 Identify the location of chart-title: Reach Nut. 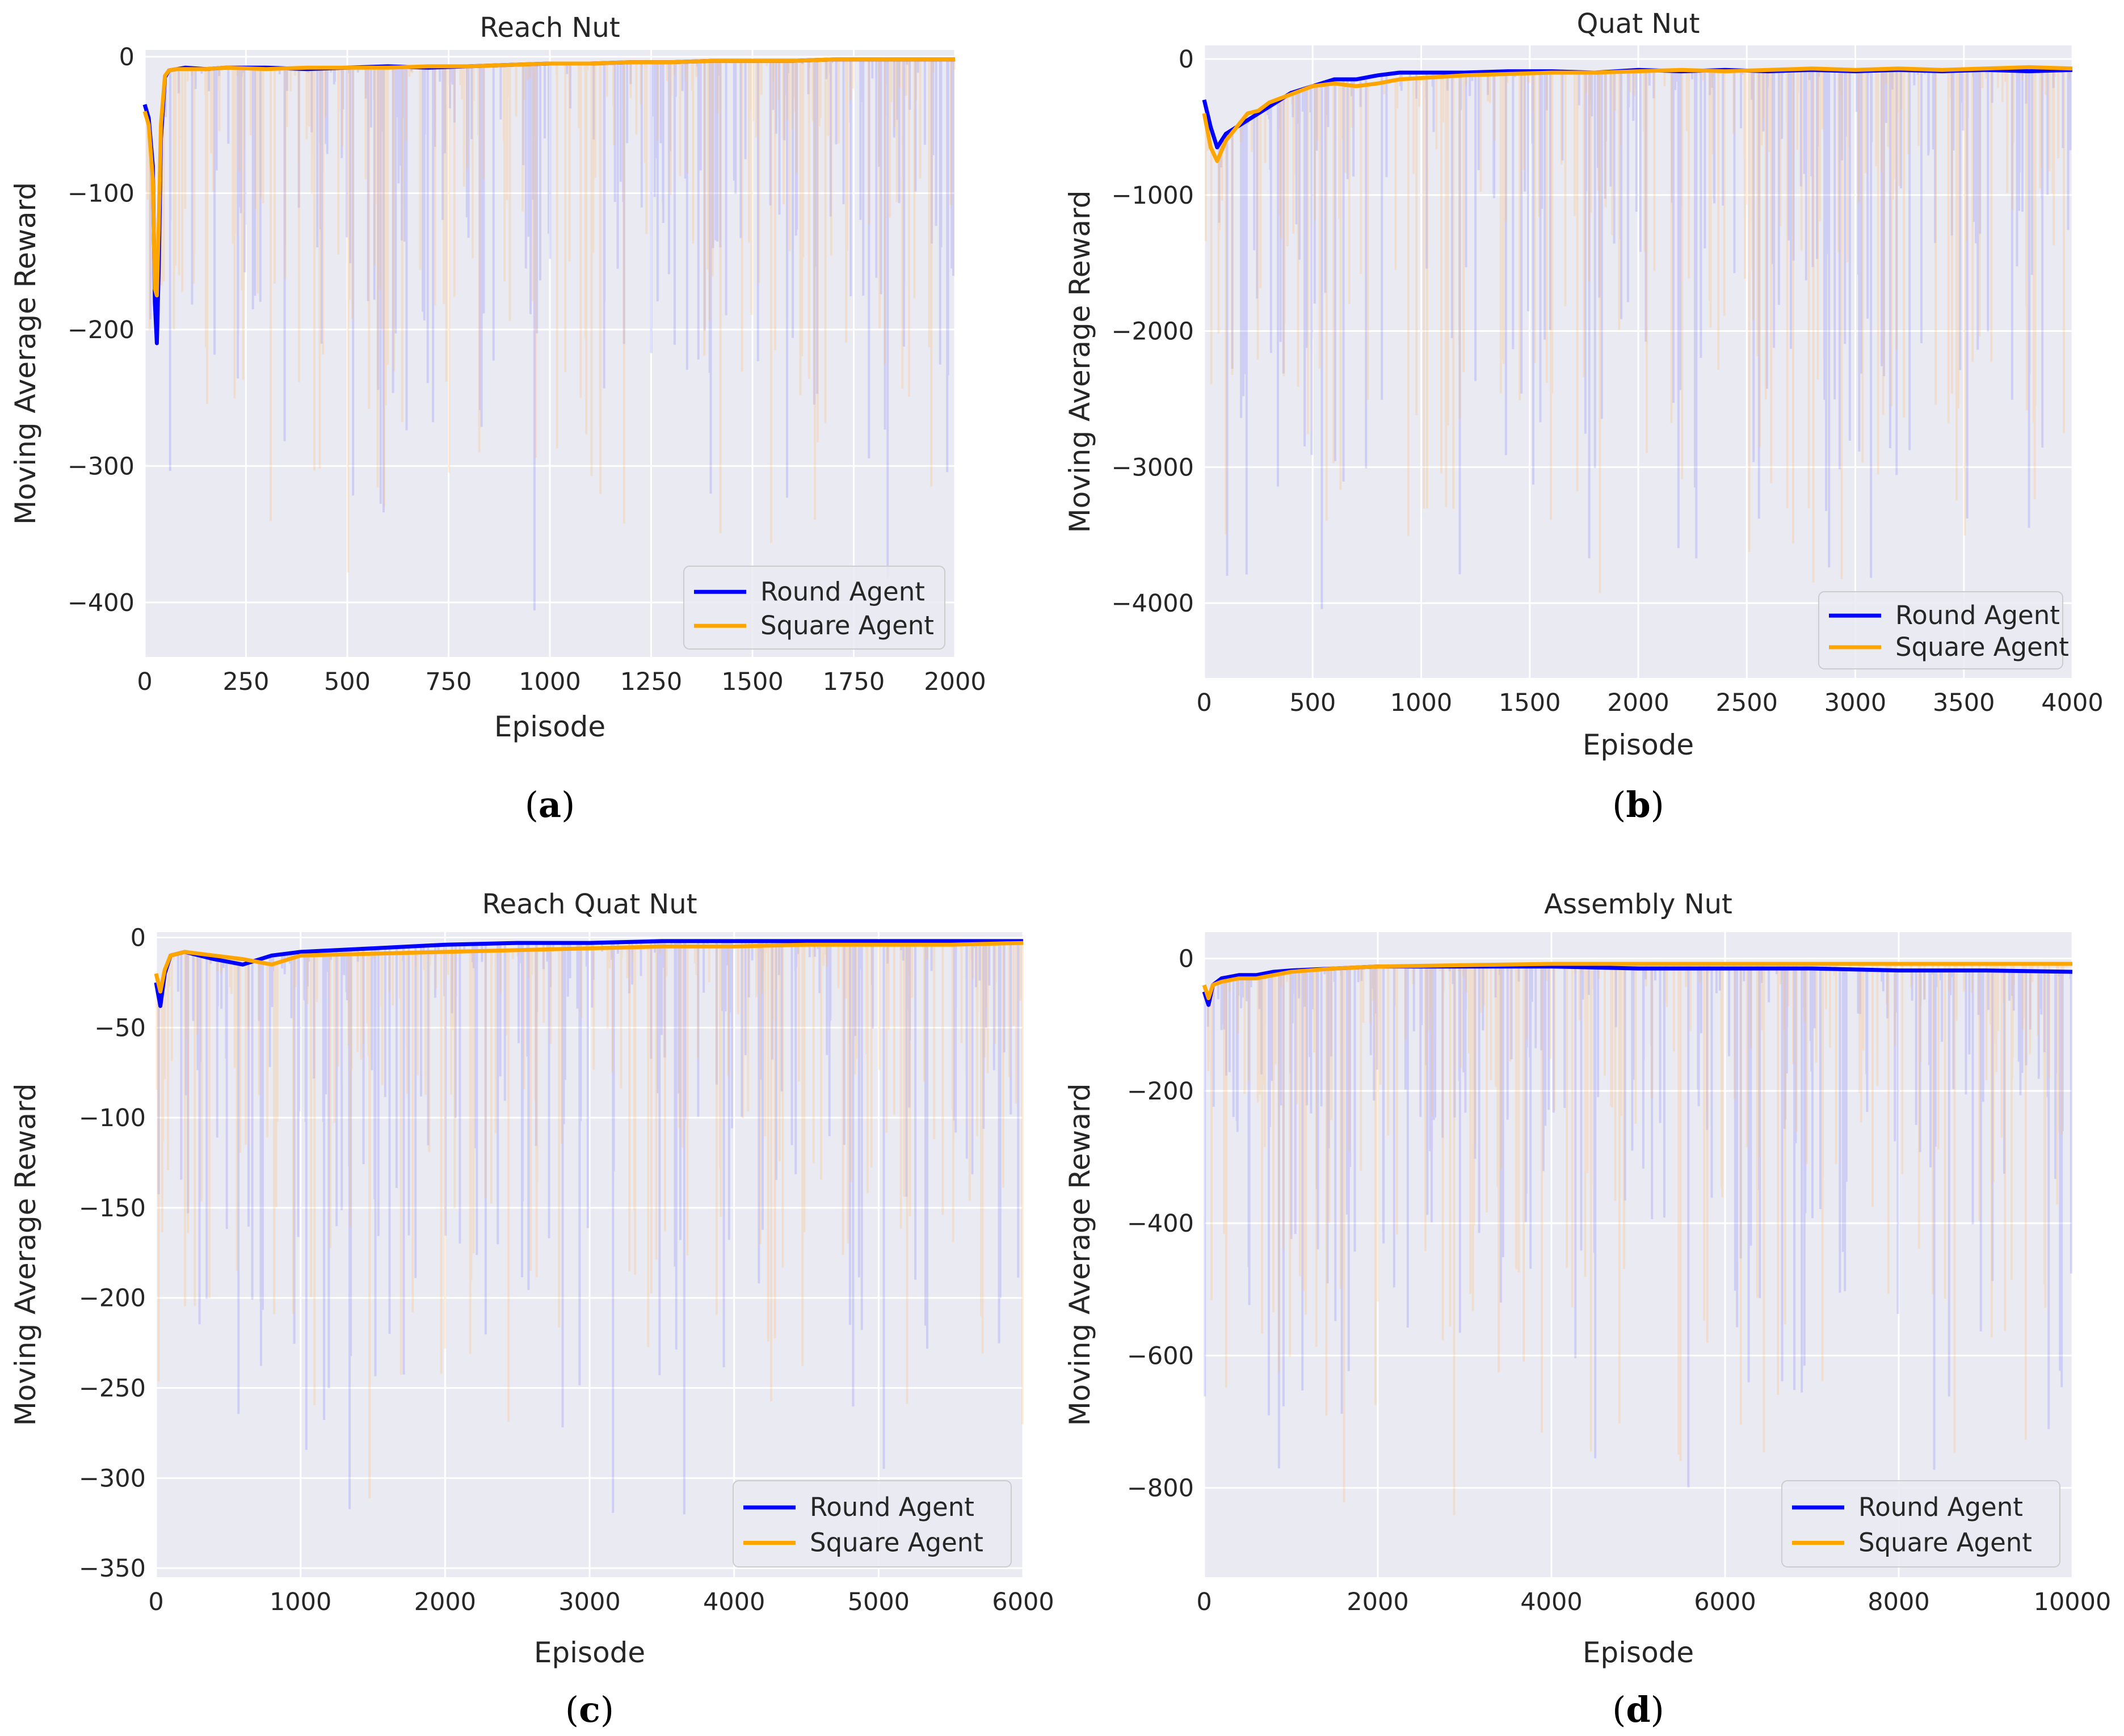
(550, 28).